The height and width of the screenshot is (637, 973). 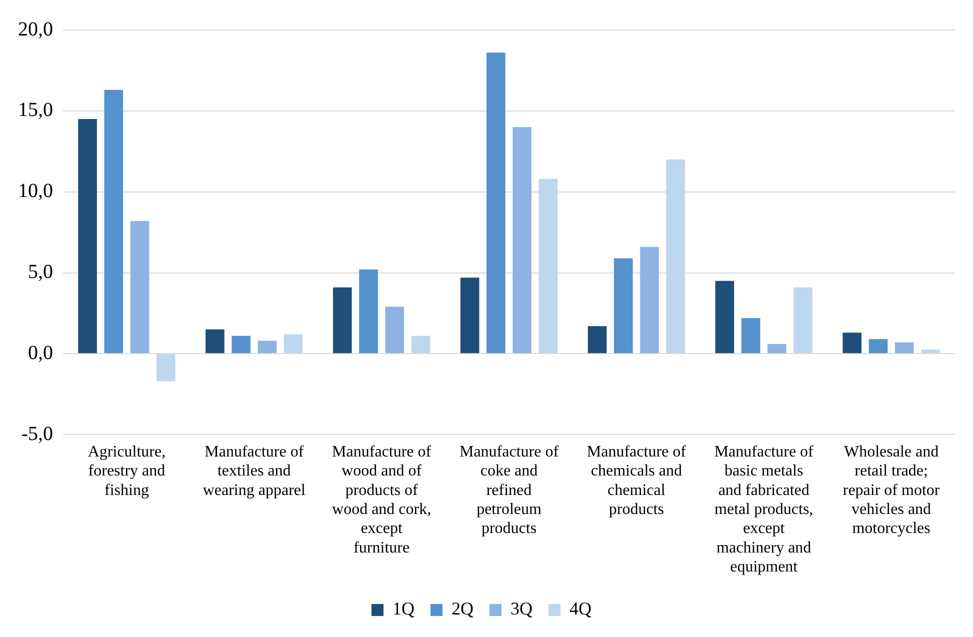 I want to click on legend-label: 1Q, so click(x=403, y=608).